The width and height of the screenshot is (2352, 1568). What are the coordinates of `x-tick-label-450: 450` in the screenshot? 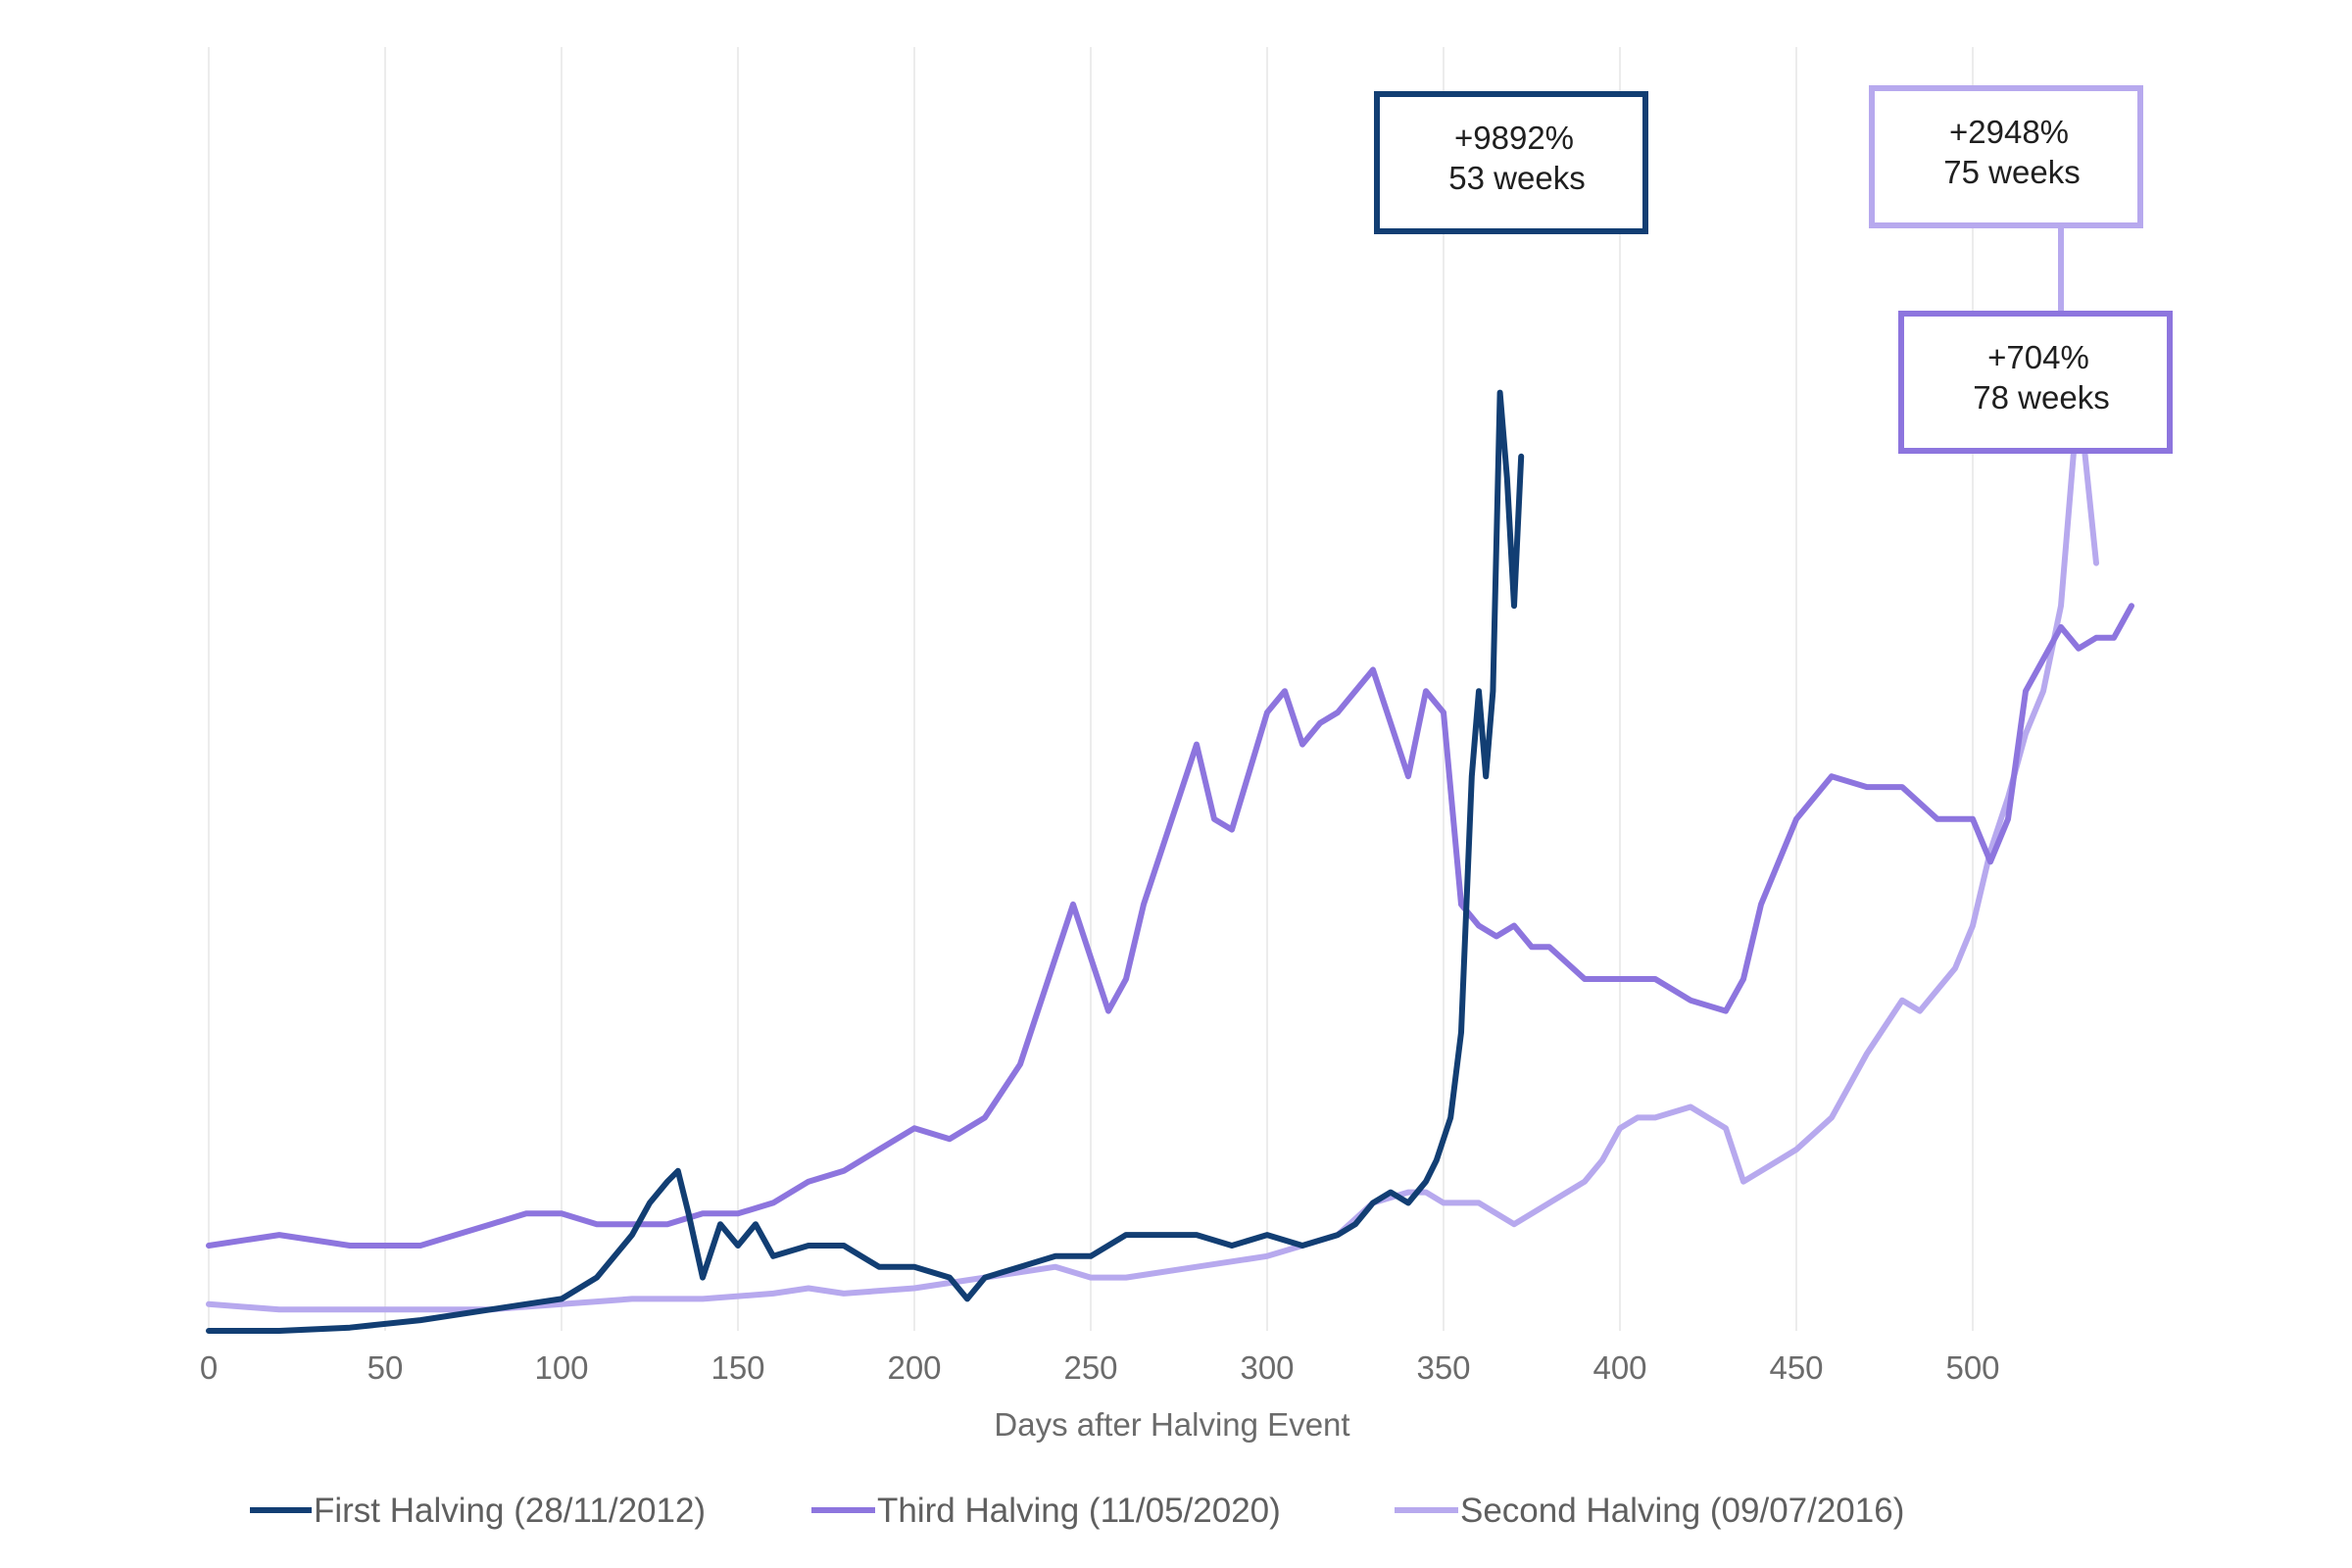 It's located at (1796, 1367).